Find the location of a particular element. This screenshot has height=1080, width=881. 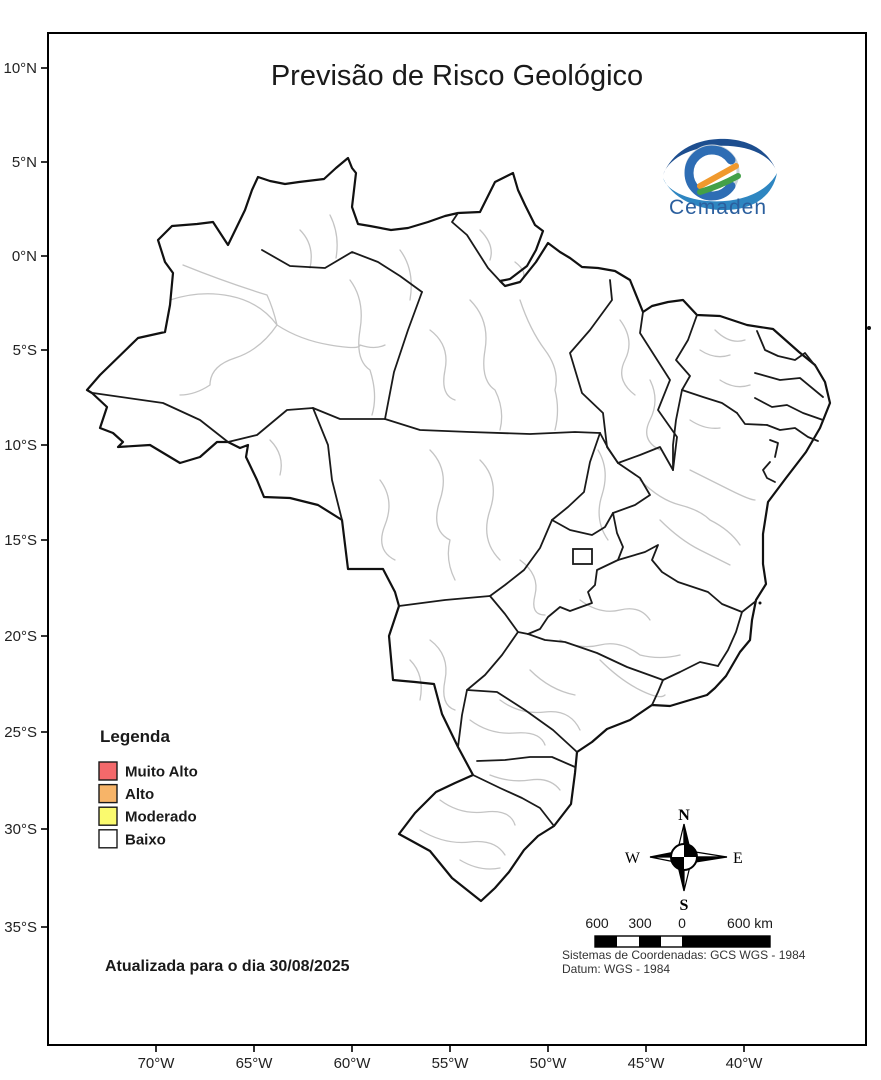

compass-label-s: S is located at coordinates (684, 905).